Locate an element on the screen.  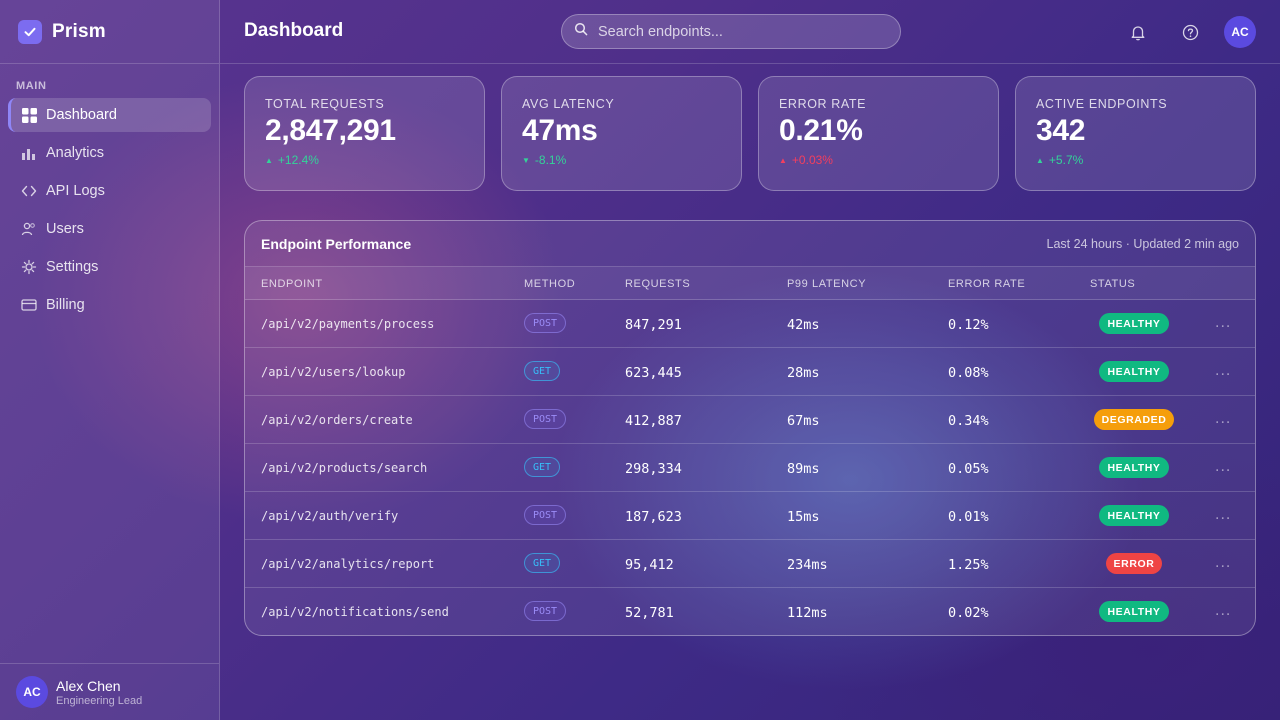
stat-value: 2,847,291 is located at coordinates (330, 130).